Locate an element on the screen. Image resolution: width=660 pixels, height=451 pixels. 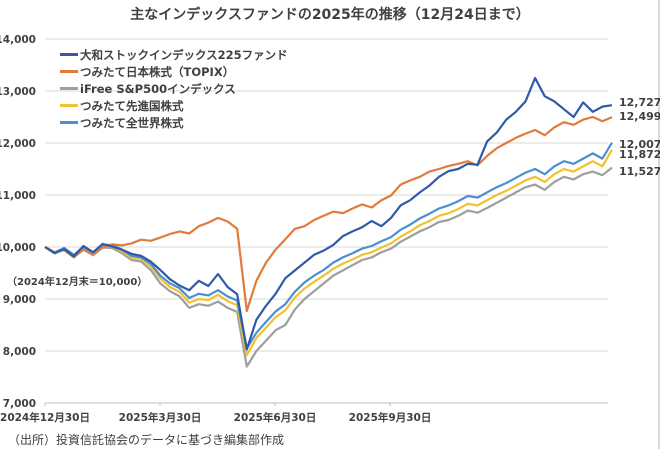
end-value-label: 12,727 is located at coordinates (639, 102).